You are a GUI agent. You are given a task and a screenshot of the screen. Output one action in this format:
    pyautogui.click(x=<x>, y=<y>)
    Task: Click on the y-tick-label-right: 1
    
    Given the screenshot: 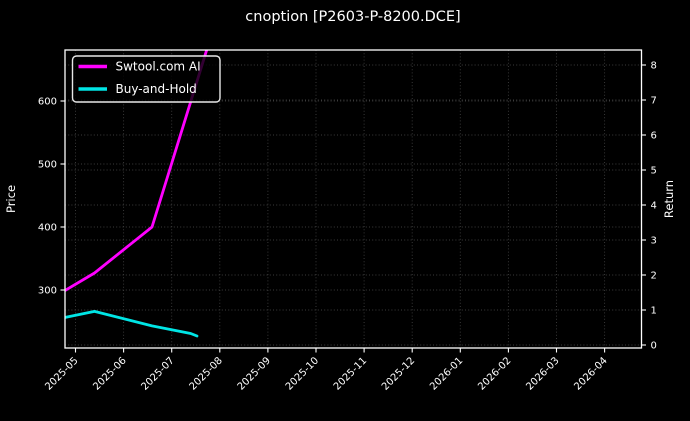 What is the action you would take?
    pyautogui.click(x=654, y=311)
    